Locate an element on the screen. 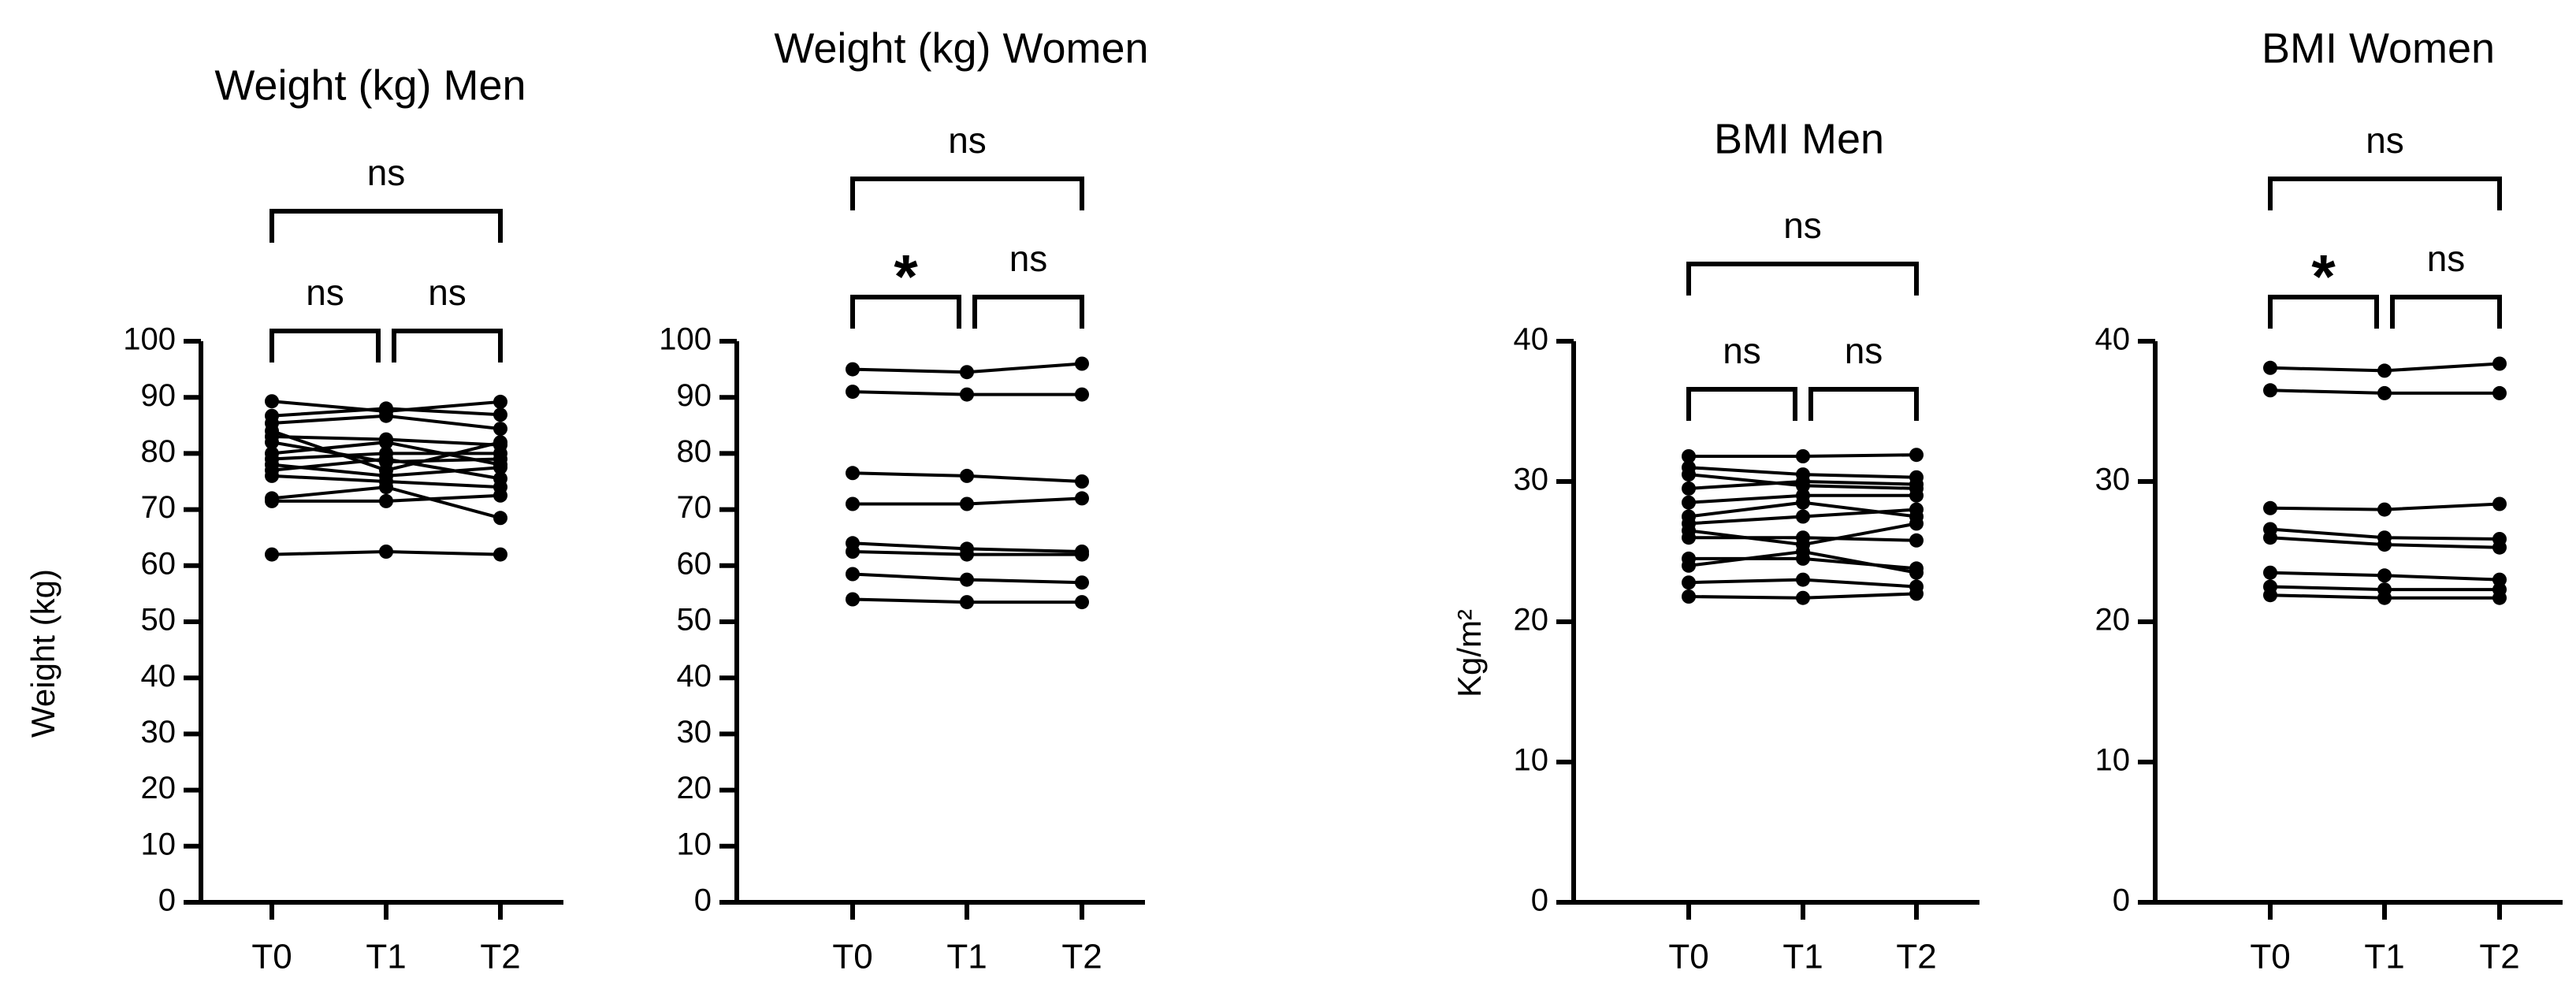  y-tick-label: 70 is located at coordinates (694, 507).